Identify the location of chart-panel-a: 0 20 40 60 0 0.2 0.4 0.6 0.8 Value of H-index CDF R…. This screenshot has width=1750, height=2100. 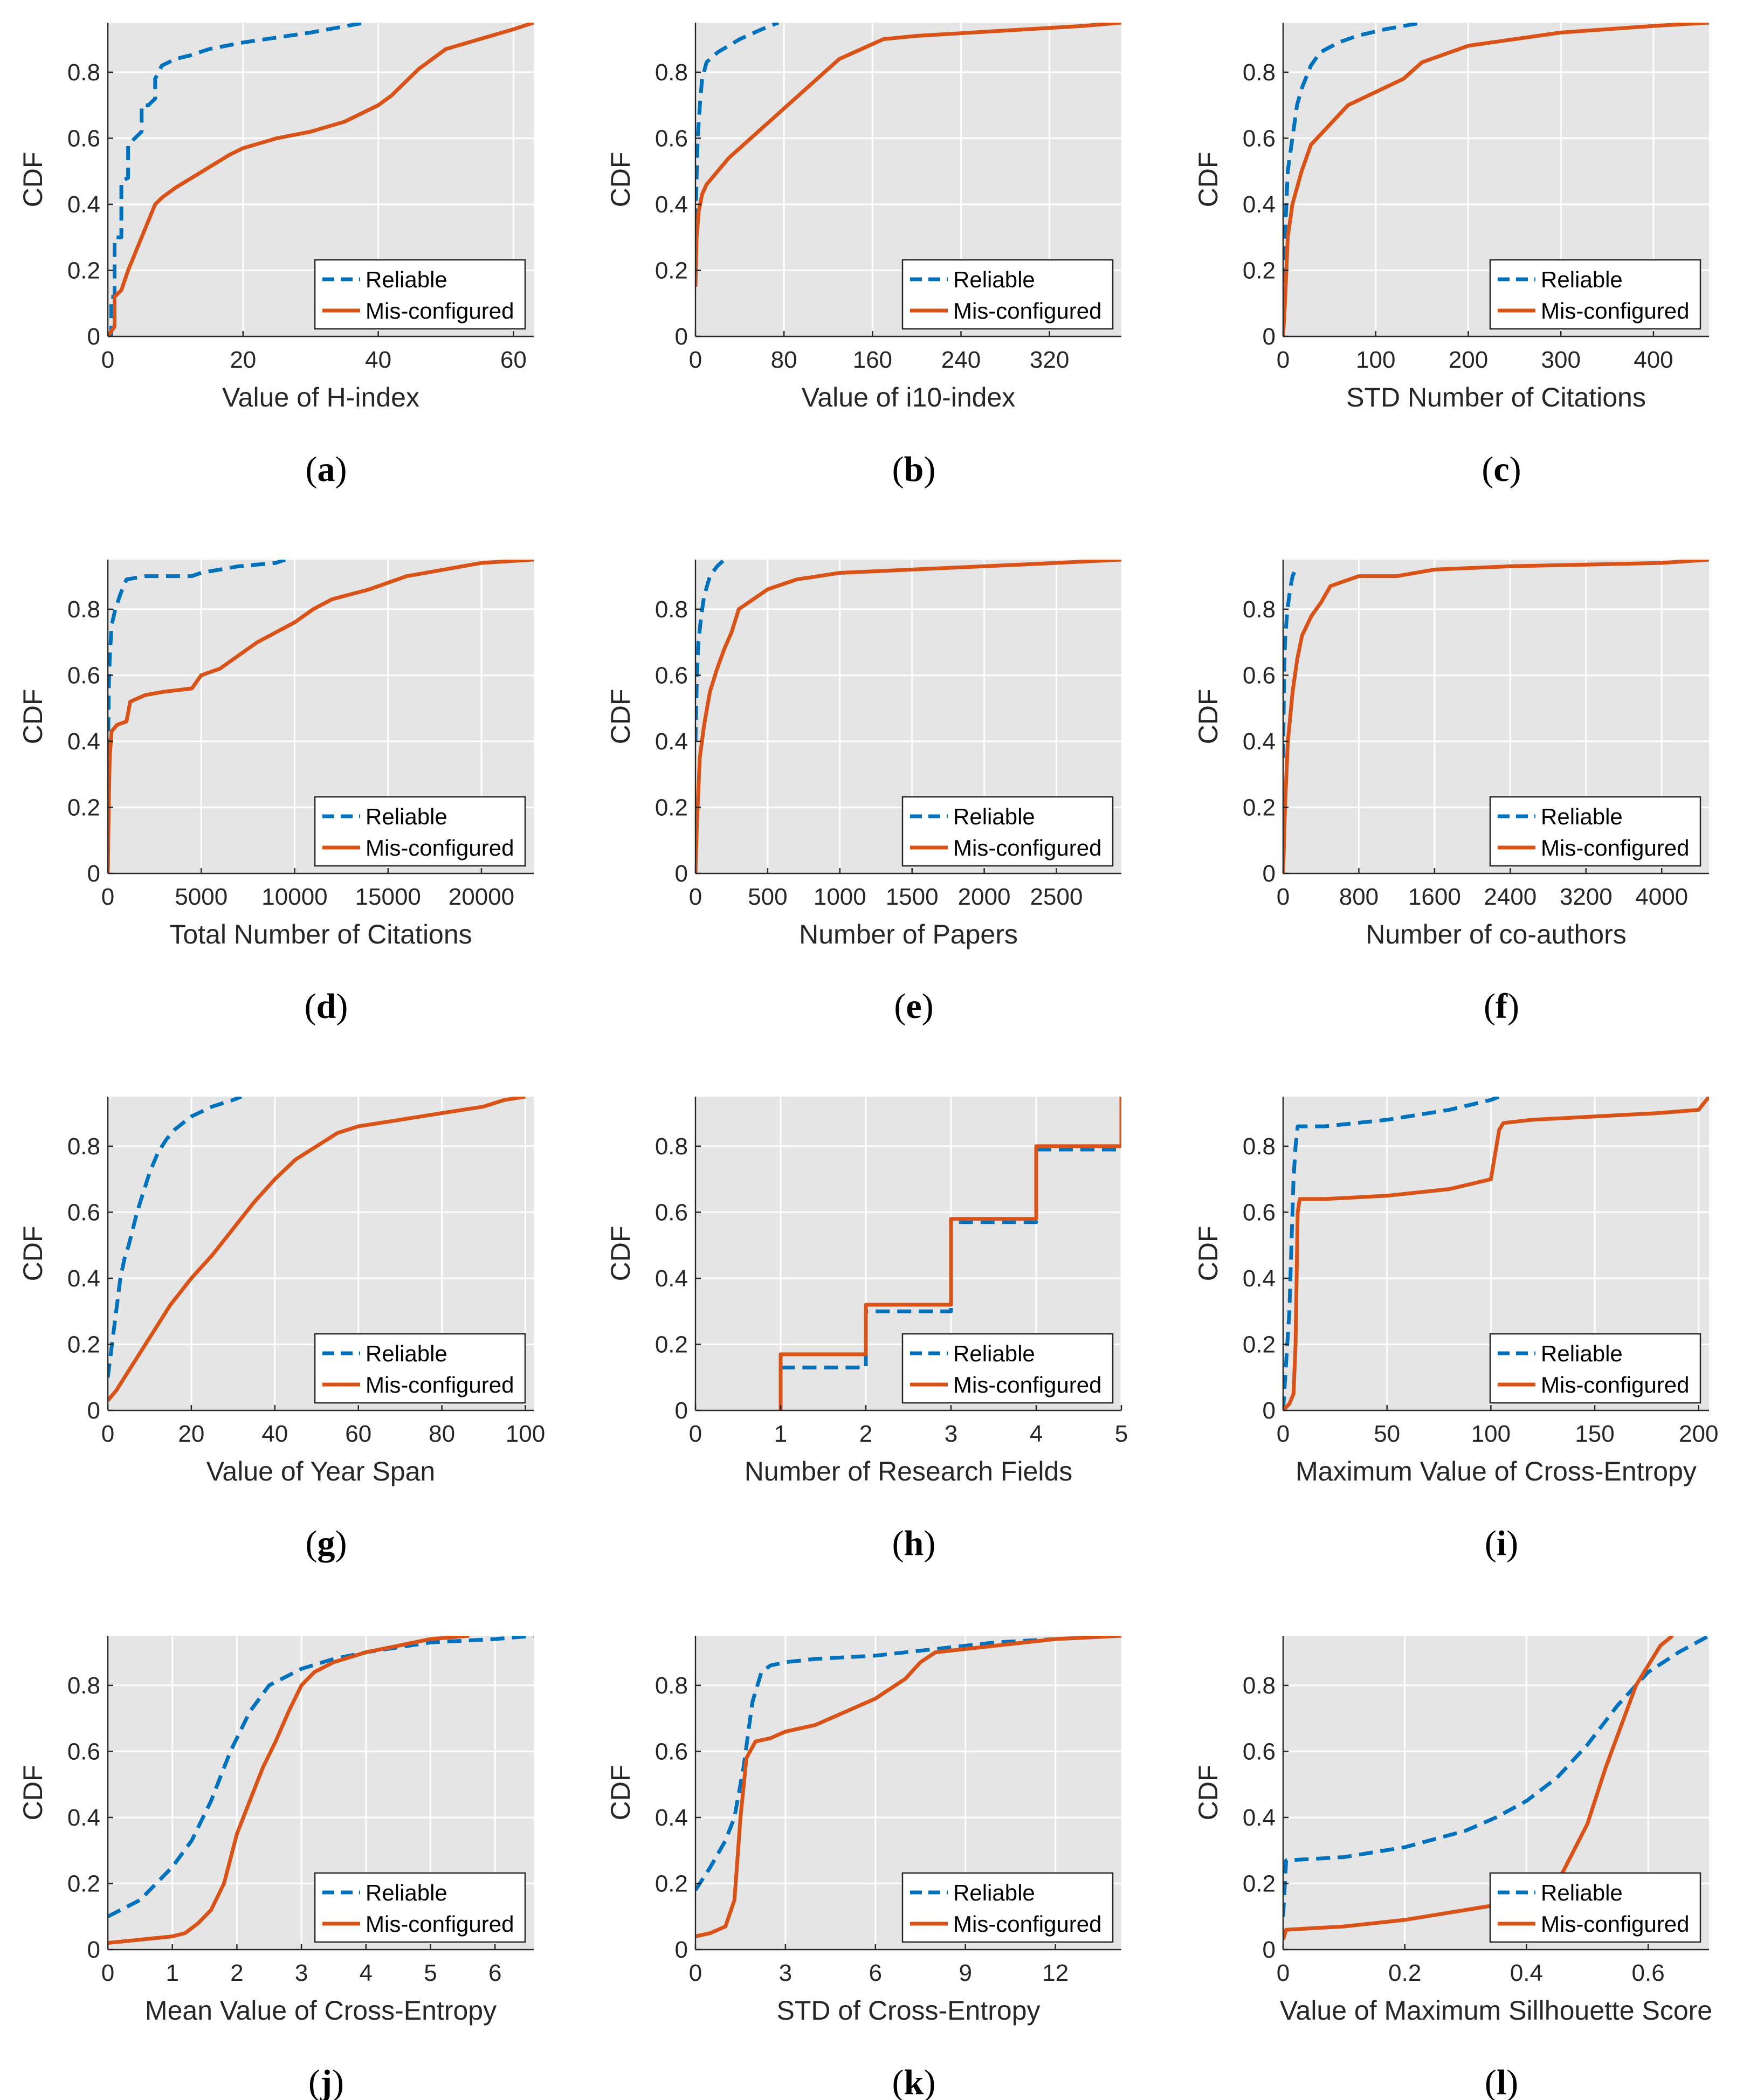
(276, 256).